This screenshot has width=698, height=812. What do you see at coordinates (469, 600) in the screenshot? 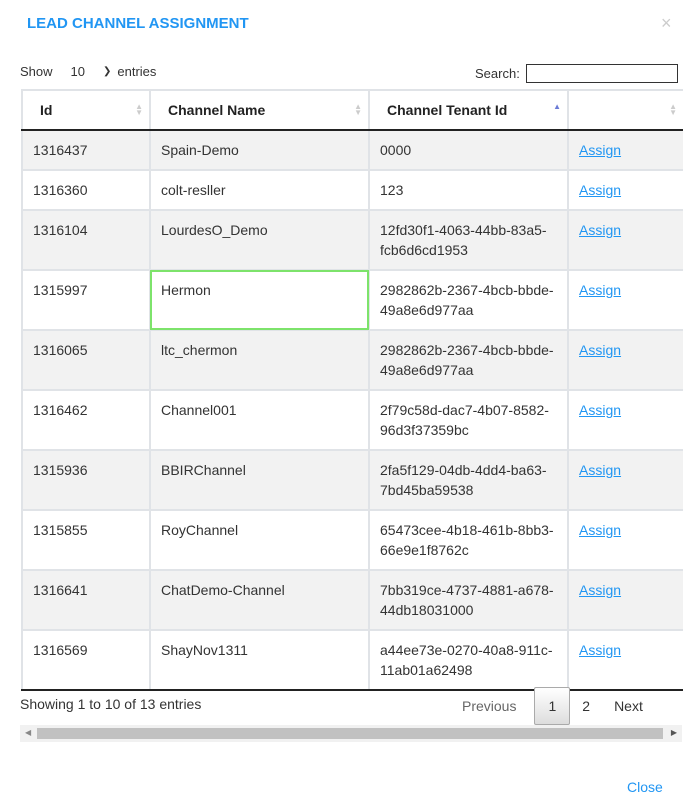
I see `cell-channel-tenant-id: 7bb319ce-4737-4881-a678-44db18031000` at bounding box center [469, 600].